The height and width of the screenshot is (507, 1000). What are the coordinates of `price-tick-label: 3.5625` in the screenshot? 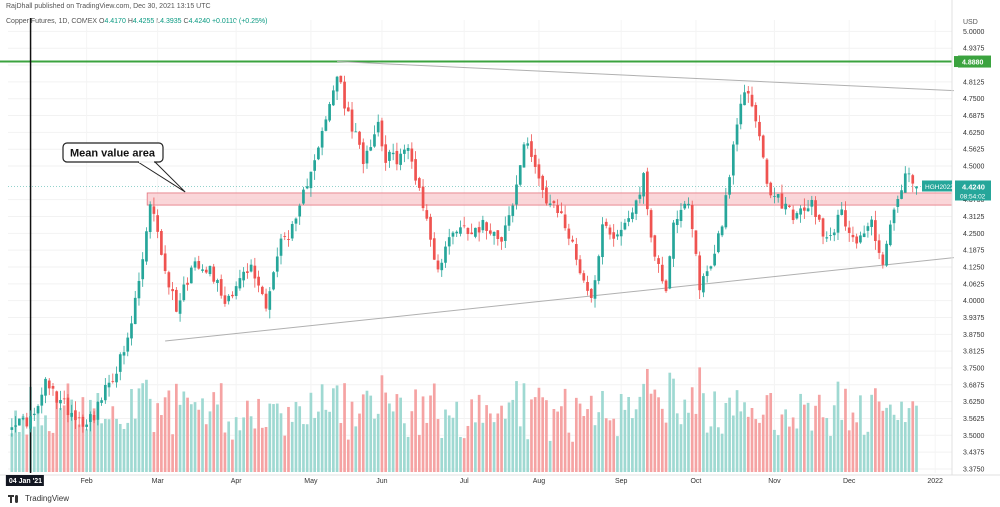 It's located at (974, 419).